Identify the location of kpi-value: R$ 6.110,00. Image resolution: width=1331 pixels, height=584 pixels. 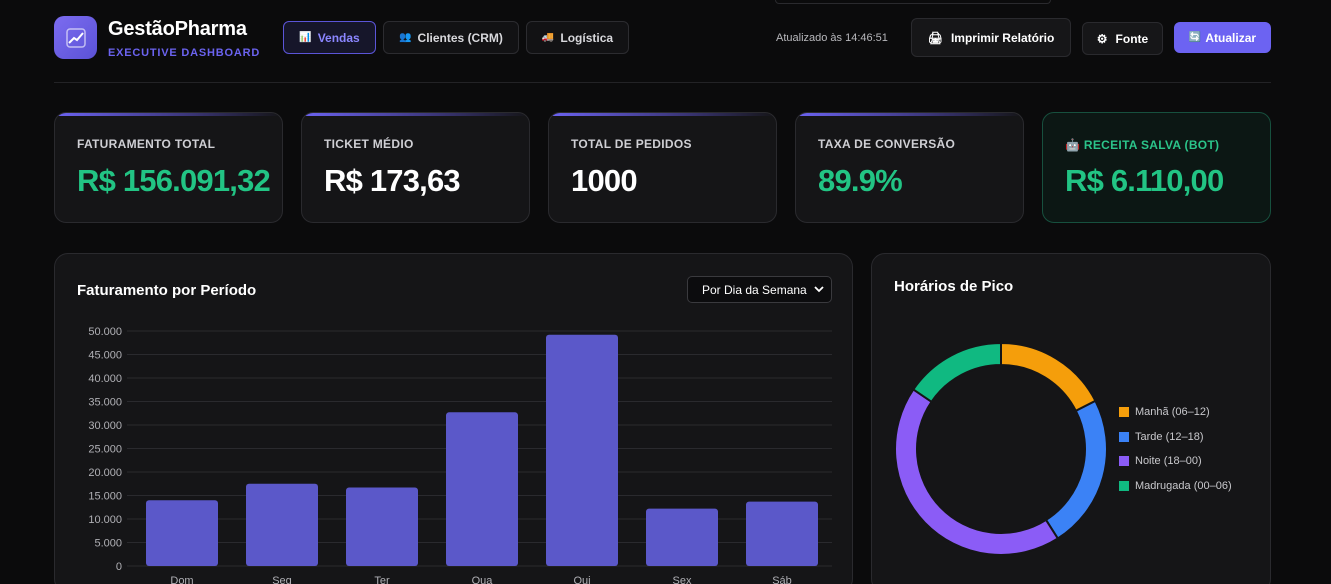
(1144, 180).